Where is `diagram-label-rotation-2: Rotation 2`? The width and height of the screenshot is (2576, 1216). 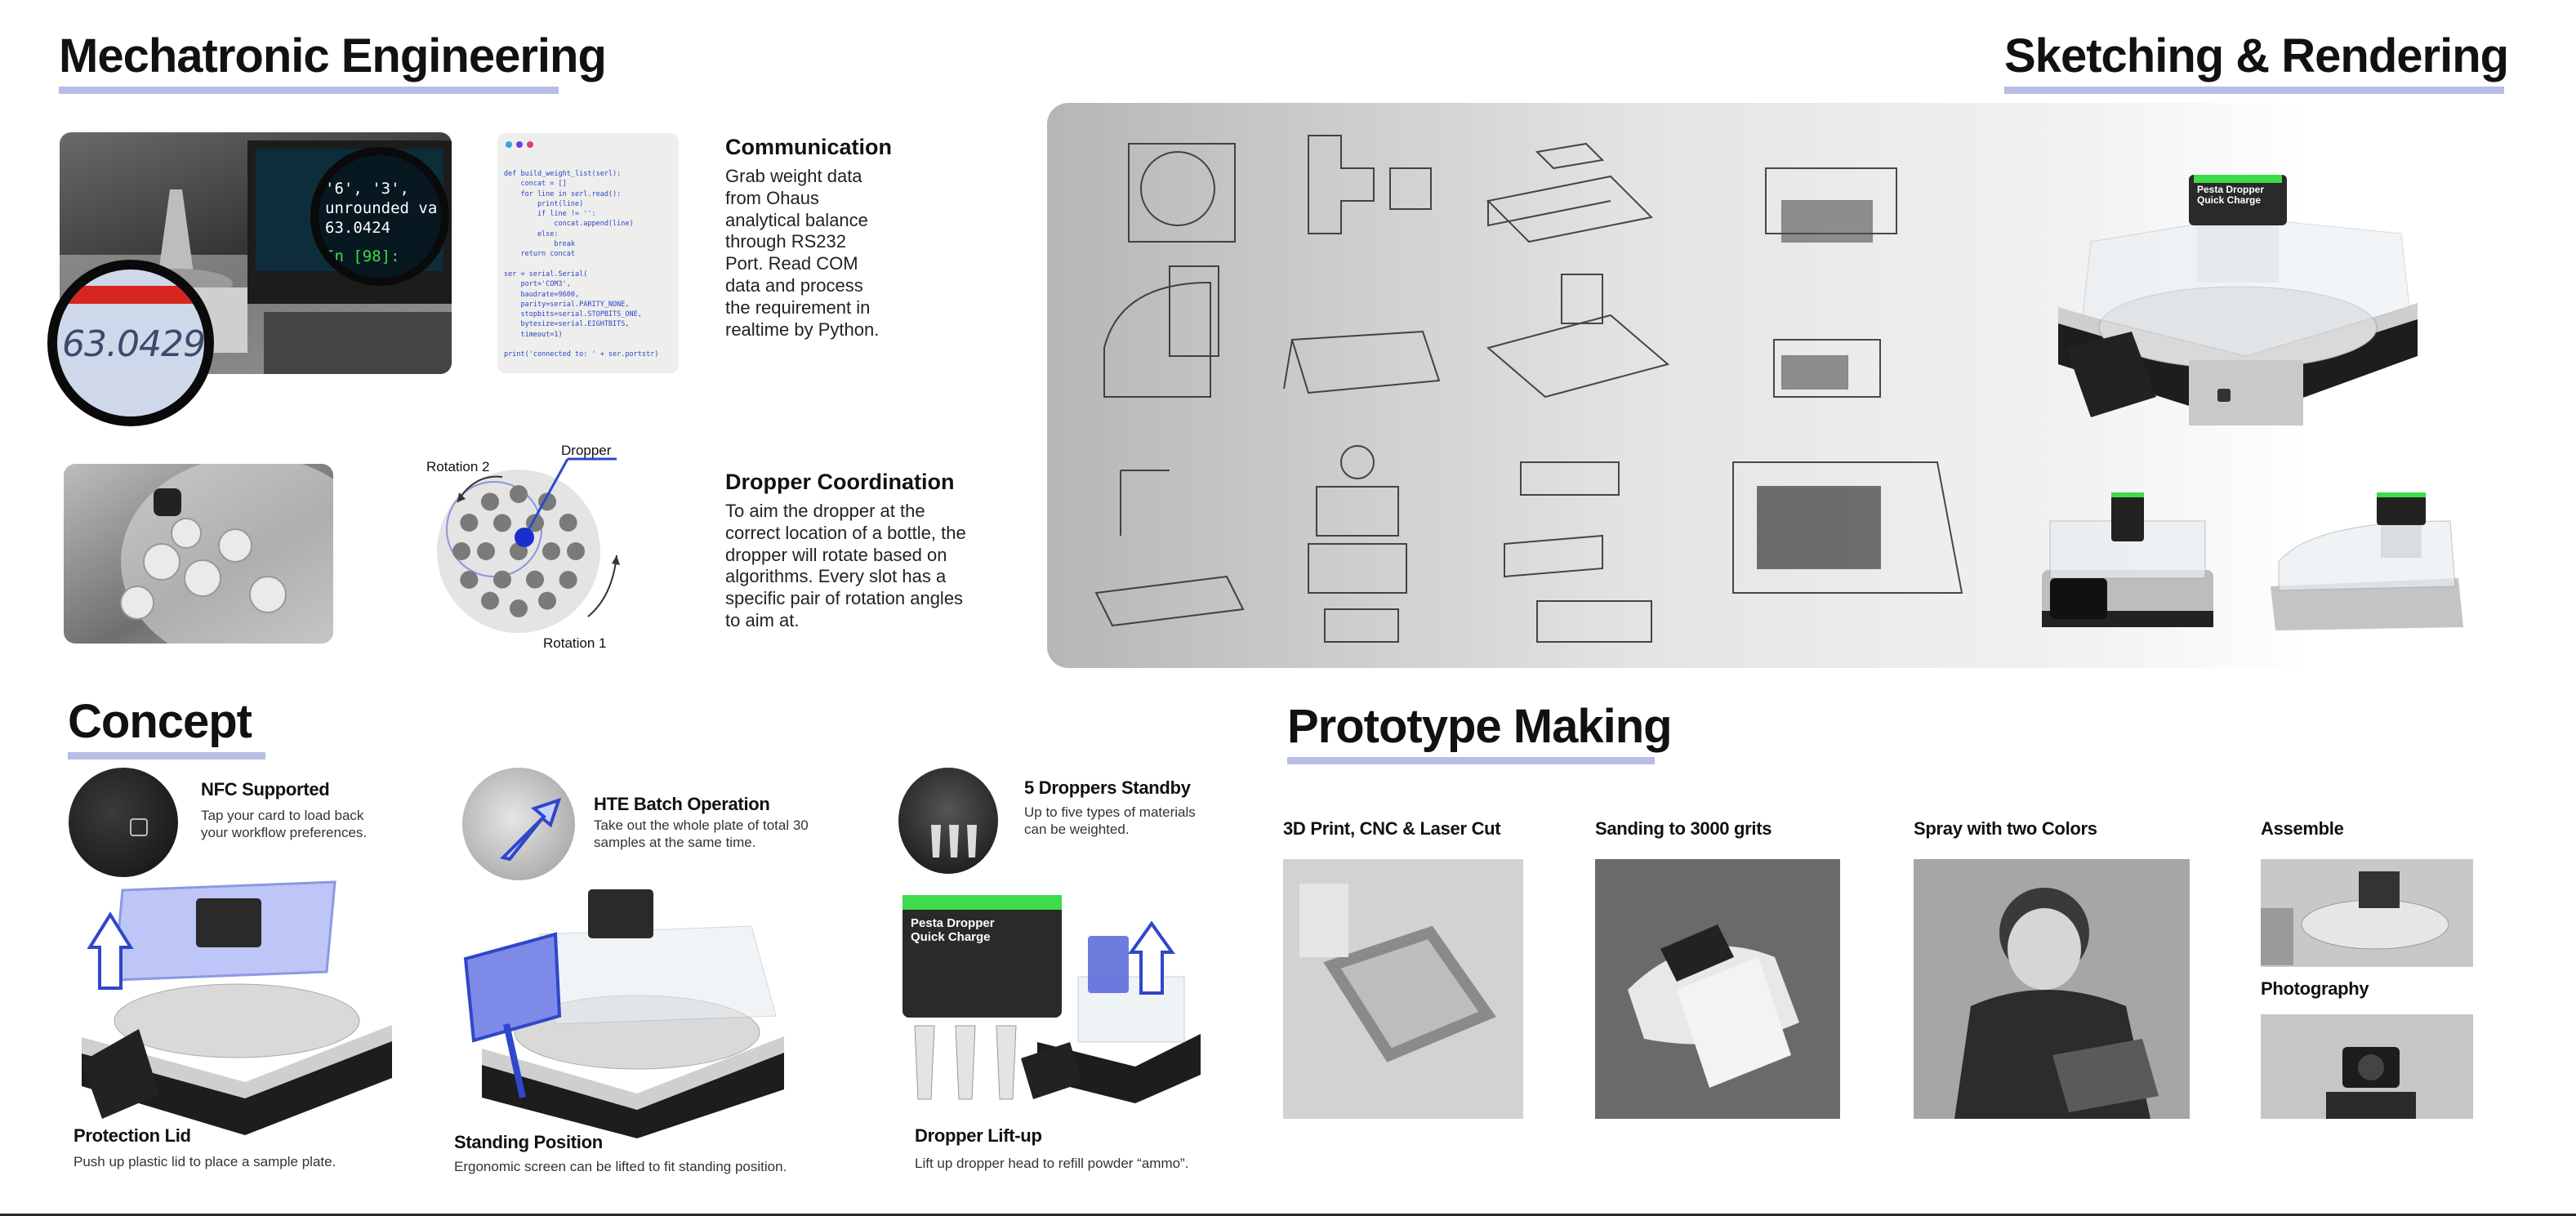
diagram-label-rotation-2: Rotation 2 is located at coordinates (458, 466).